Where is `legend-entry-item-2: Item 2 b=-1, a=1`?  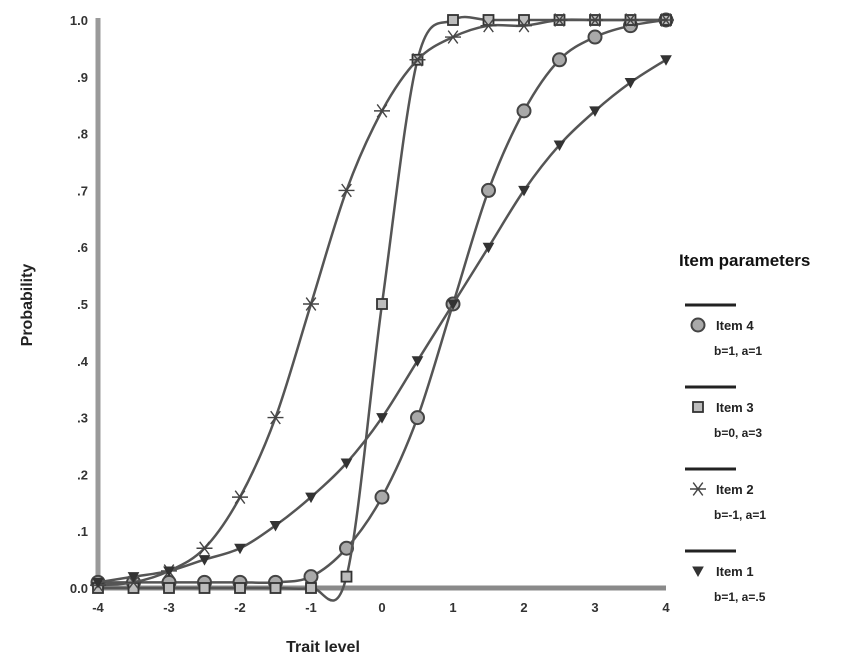
legend-entry-item-2: Item 2 b=-1, a=1 is located at coordinates (725, 494).